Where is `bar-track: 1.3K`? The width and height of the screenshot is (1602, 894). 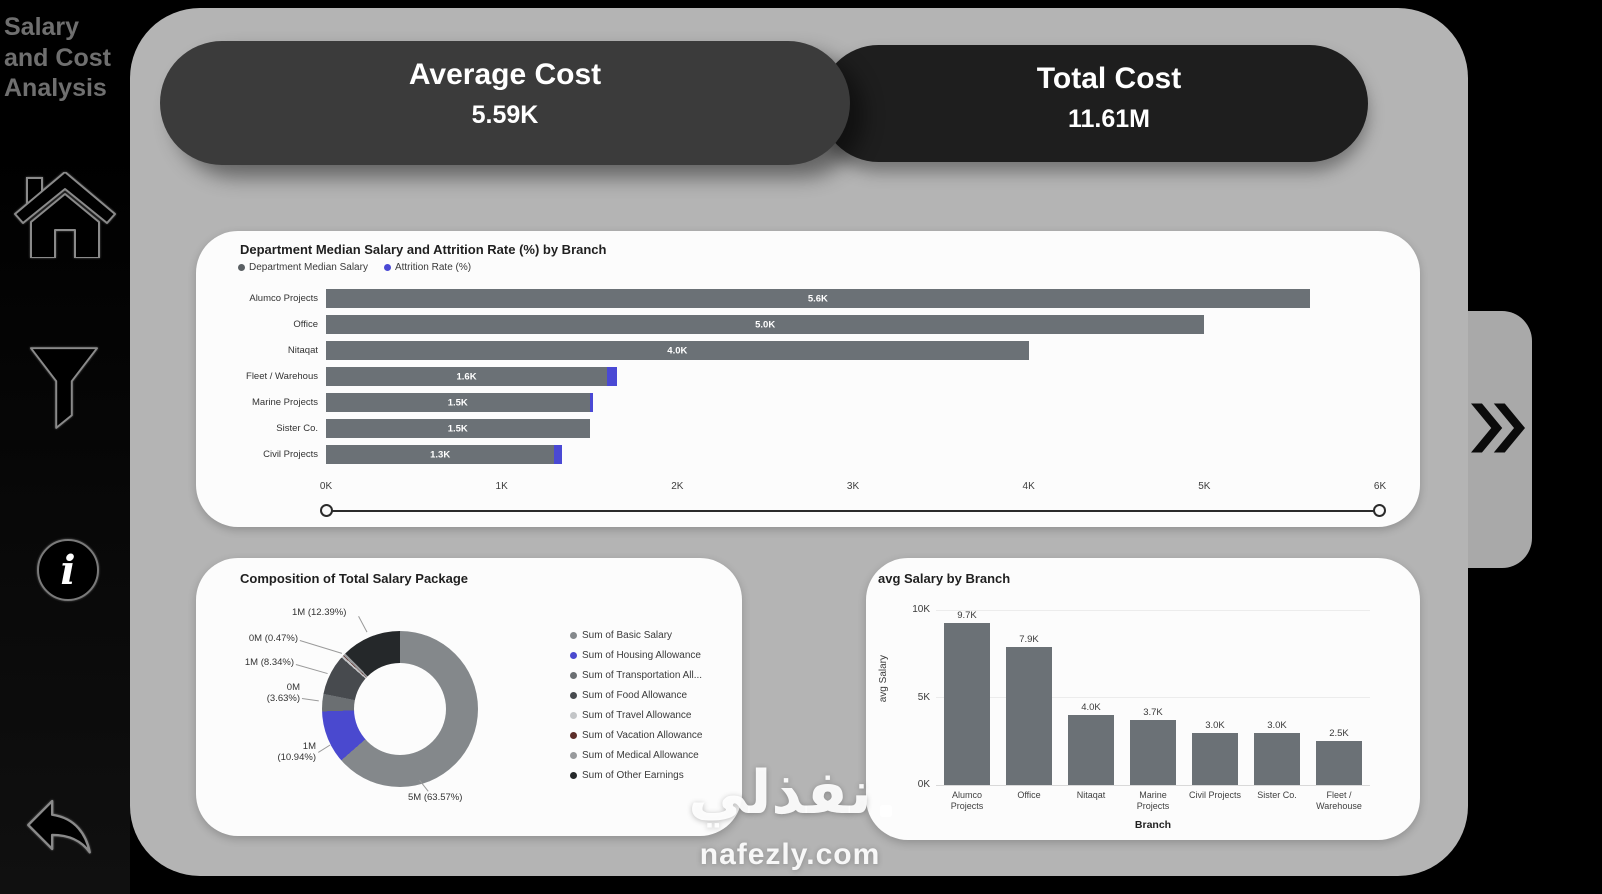 bar-track: 1.3K is located at coordinates (853, 454).